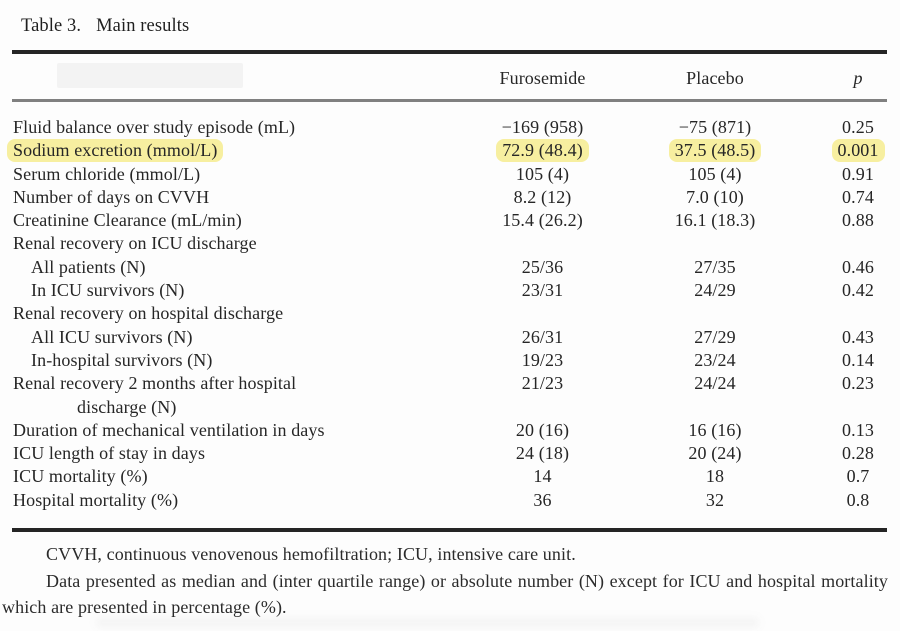  Describe the element at coordinates (112, 336) in the screenshot. I see `row-label: All ICU survivors (N)` at that location.